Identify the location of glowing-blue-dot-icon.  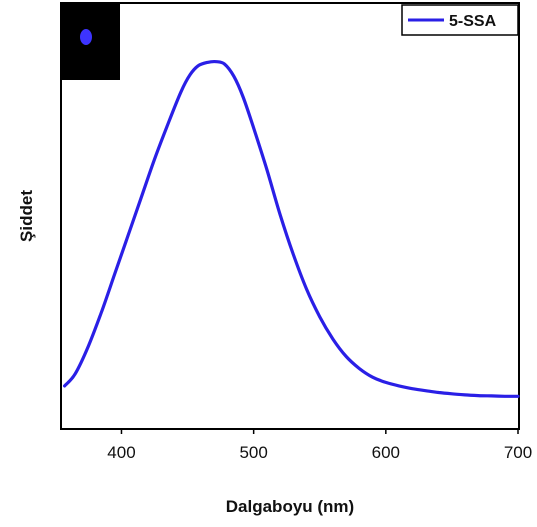
(86, 37).